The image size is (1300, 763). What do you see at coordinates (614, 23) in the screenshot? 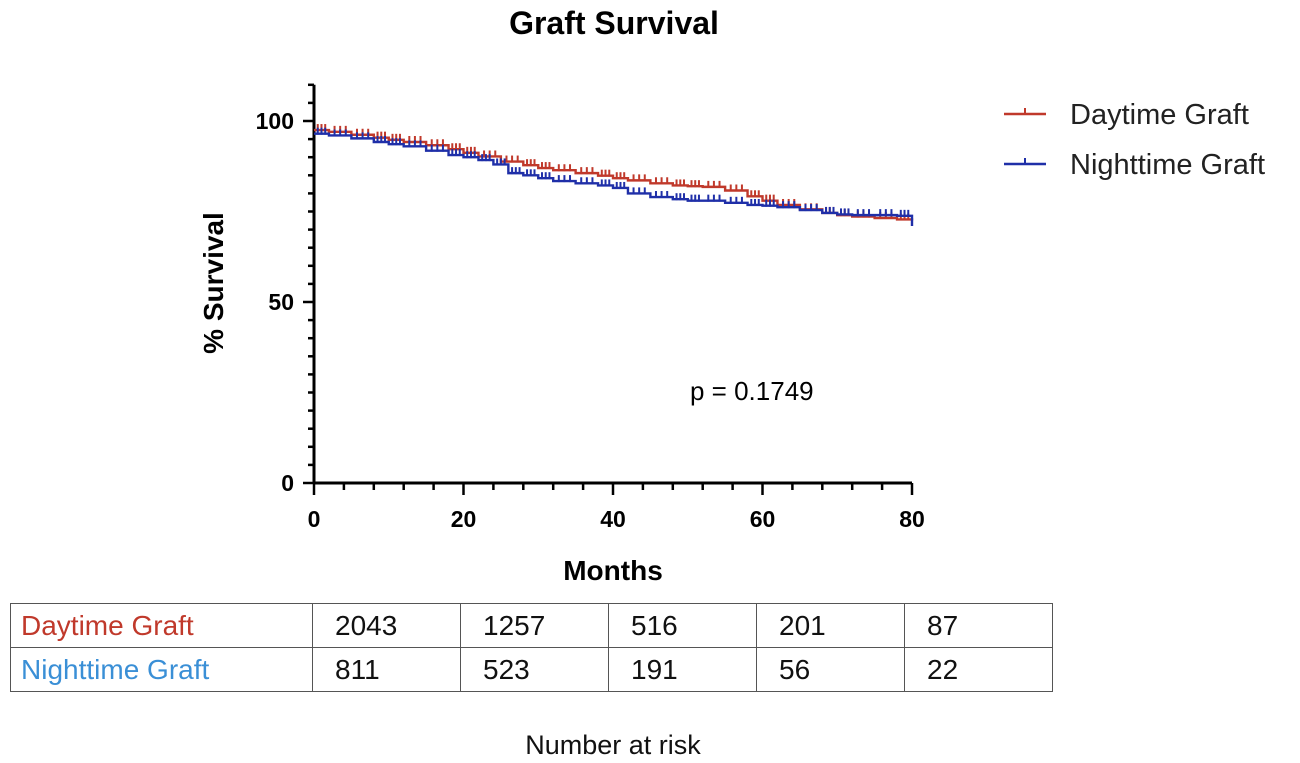
I see `chart-title: Graft Survival` at bounding box center [614, 23].